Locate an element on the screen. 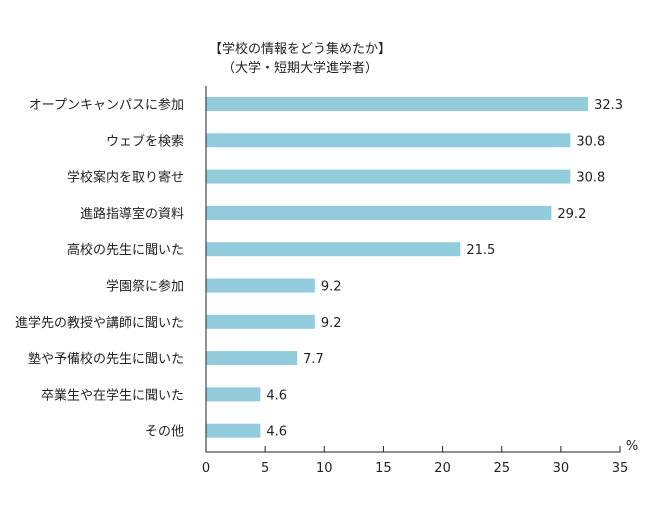 Image resolution: width=650 pixels, height=532 pixels. category-label: オープンキャンパスに参加 is located at coordinates (106, 105).